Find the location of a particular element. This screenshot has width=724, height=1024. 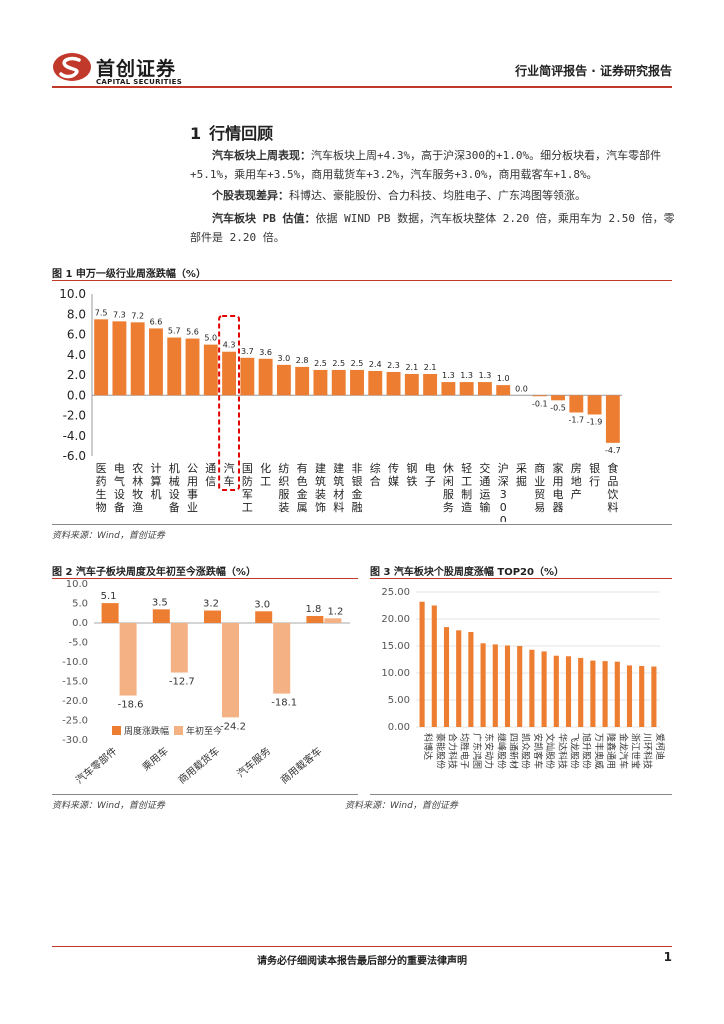

category-label: 装 is located at coordinates (320, 494).